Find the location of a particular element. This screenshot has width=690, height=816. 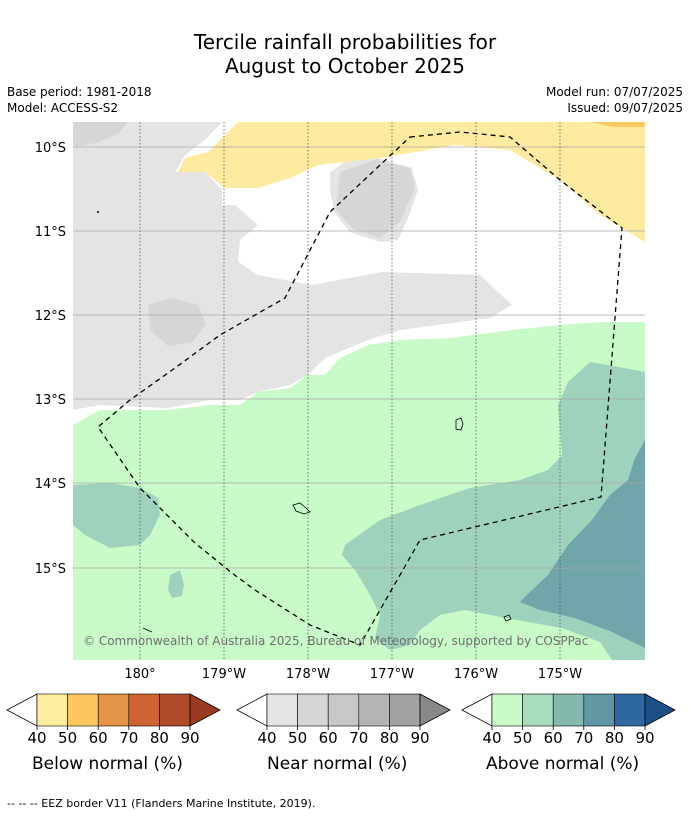

longitude-label: 176°W is located at coordinates (476, 674).